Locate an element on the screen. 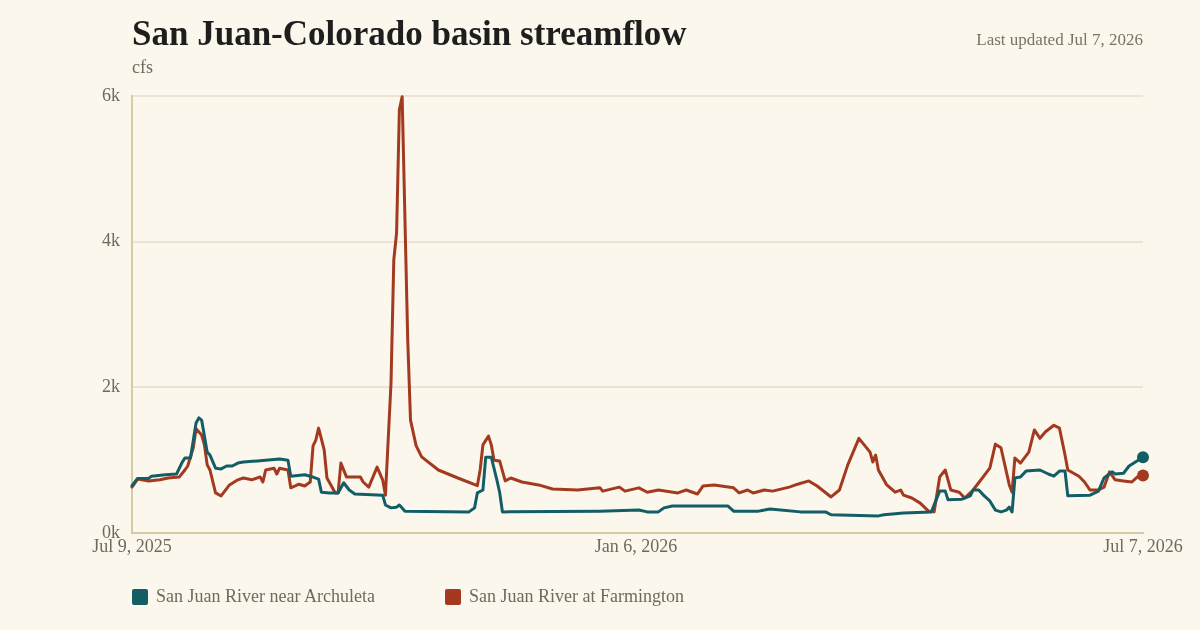 The image size is (1200, 630). y-tick-label: 4k is located at coordinates (111, 240).